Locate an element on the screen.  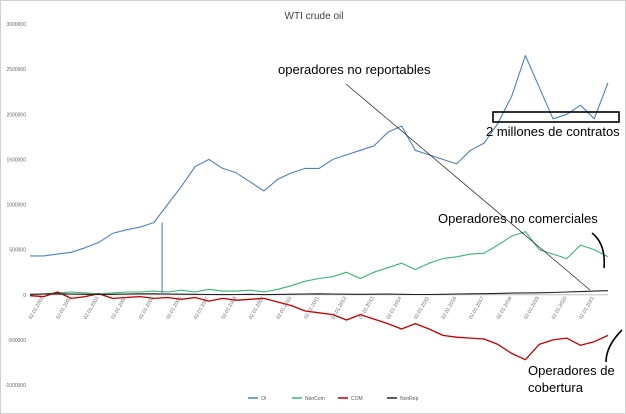
y-tick-label: 1000000 is located at coordinates (17, 206).